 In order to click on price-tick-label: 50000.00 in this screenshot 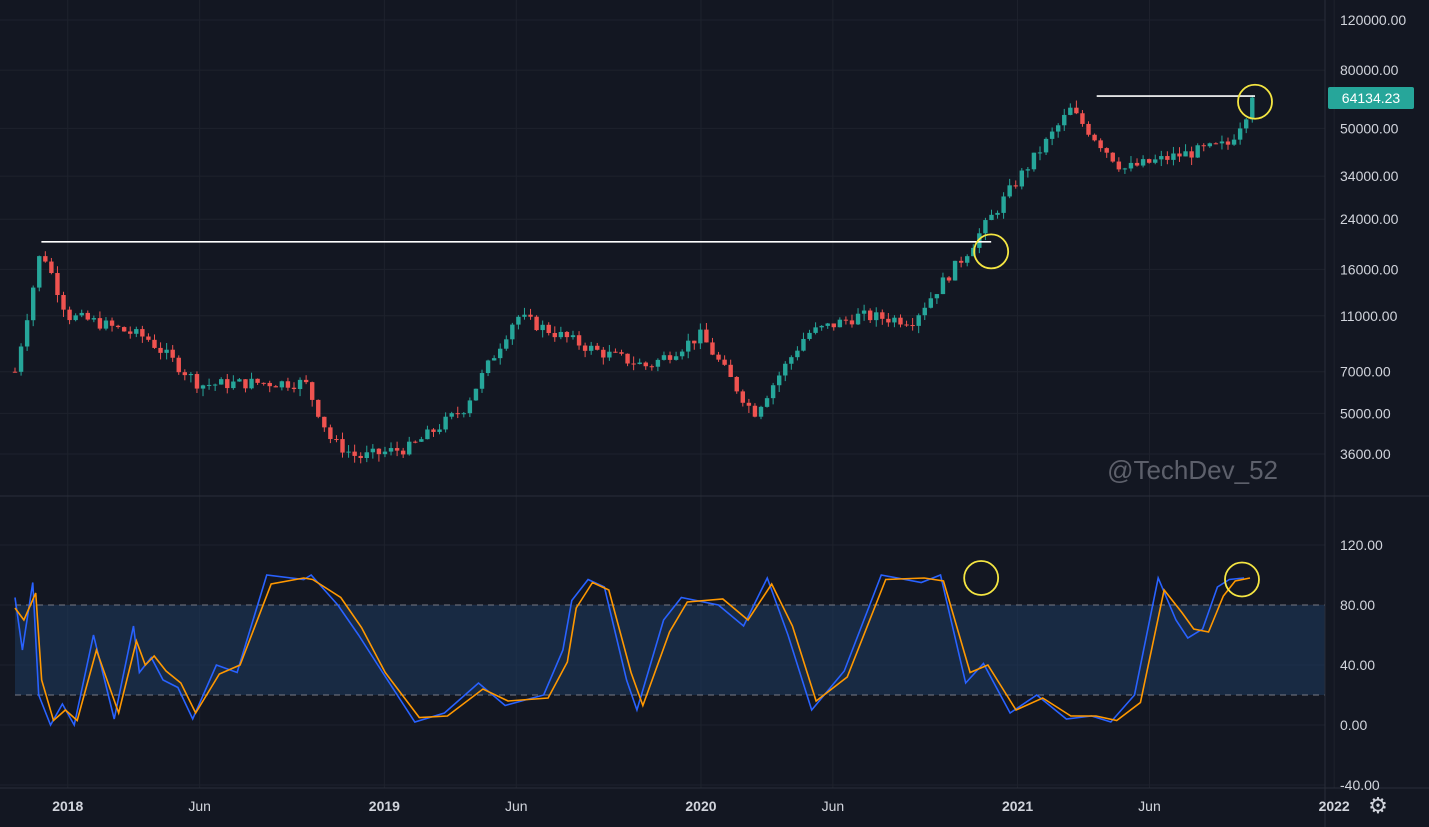, I will do `click(1369, 128)`.